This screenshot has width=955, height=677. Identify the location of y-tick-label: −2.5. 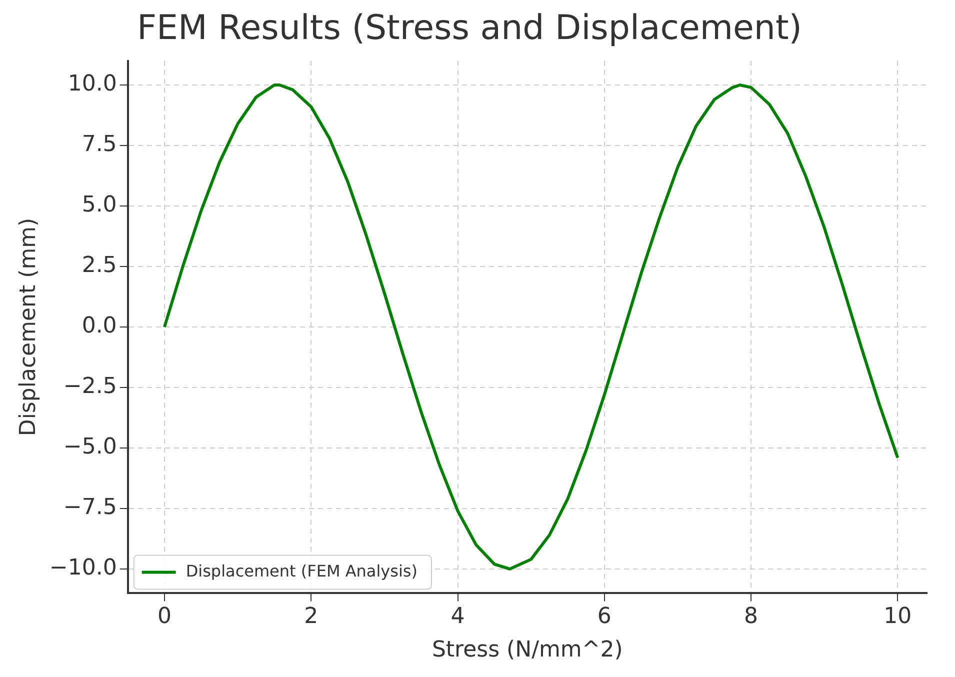
(90, 387).